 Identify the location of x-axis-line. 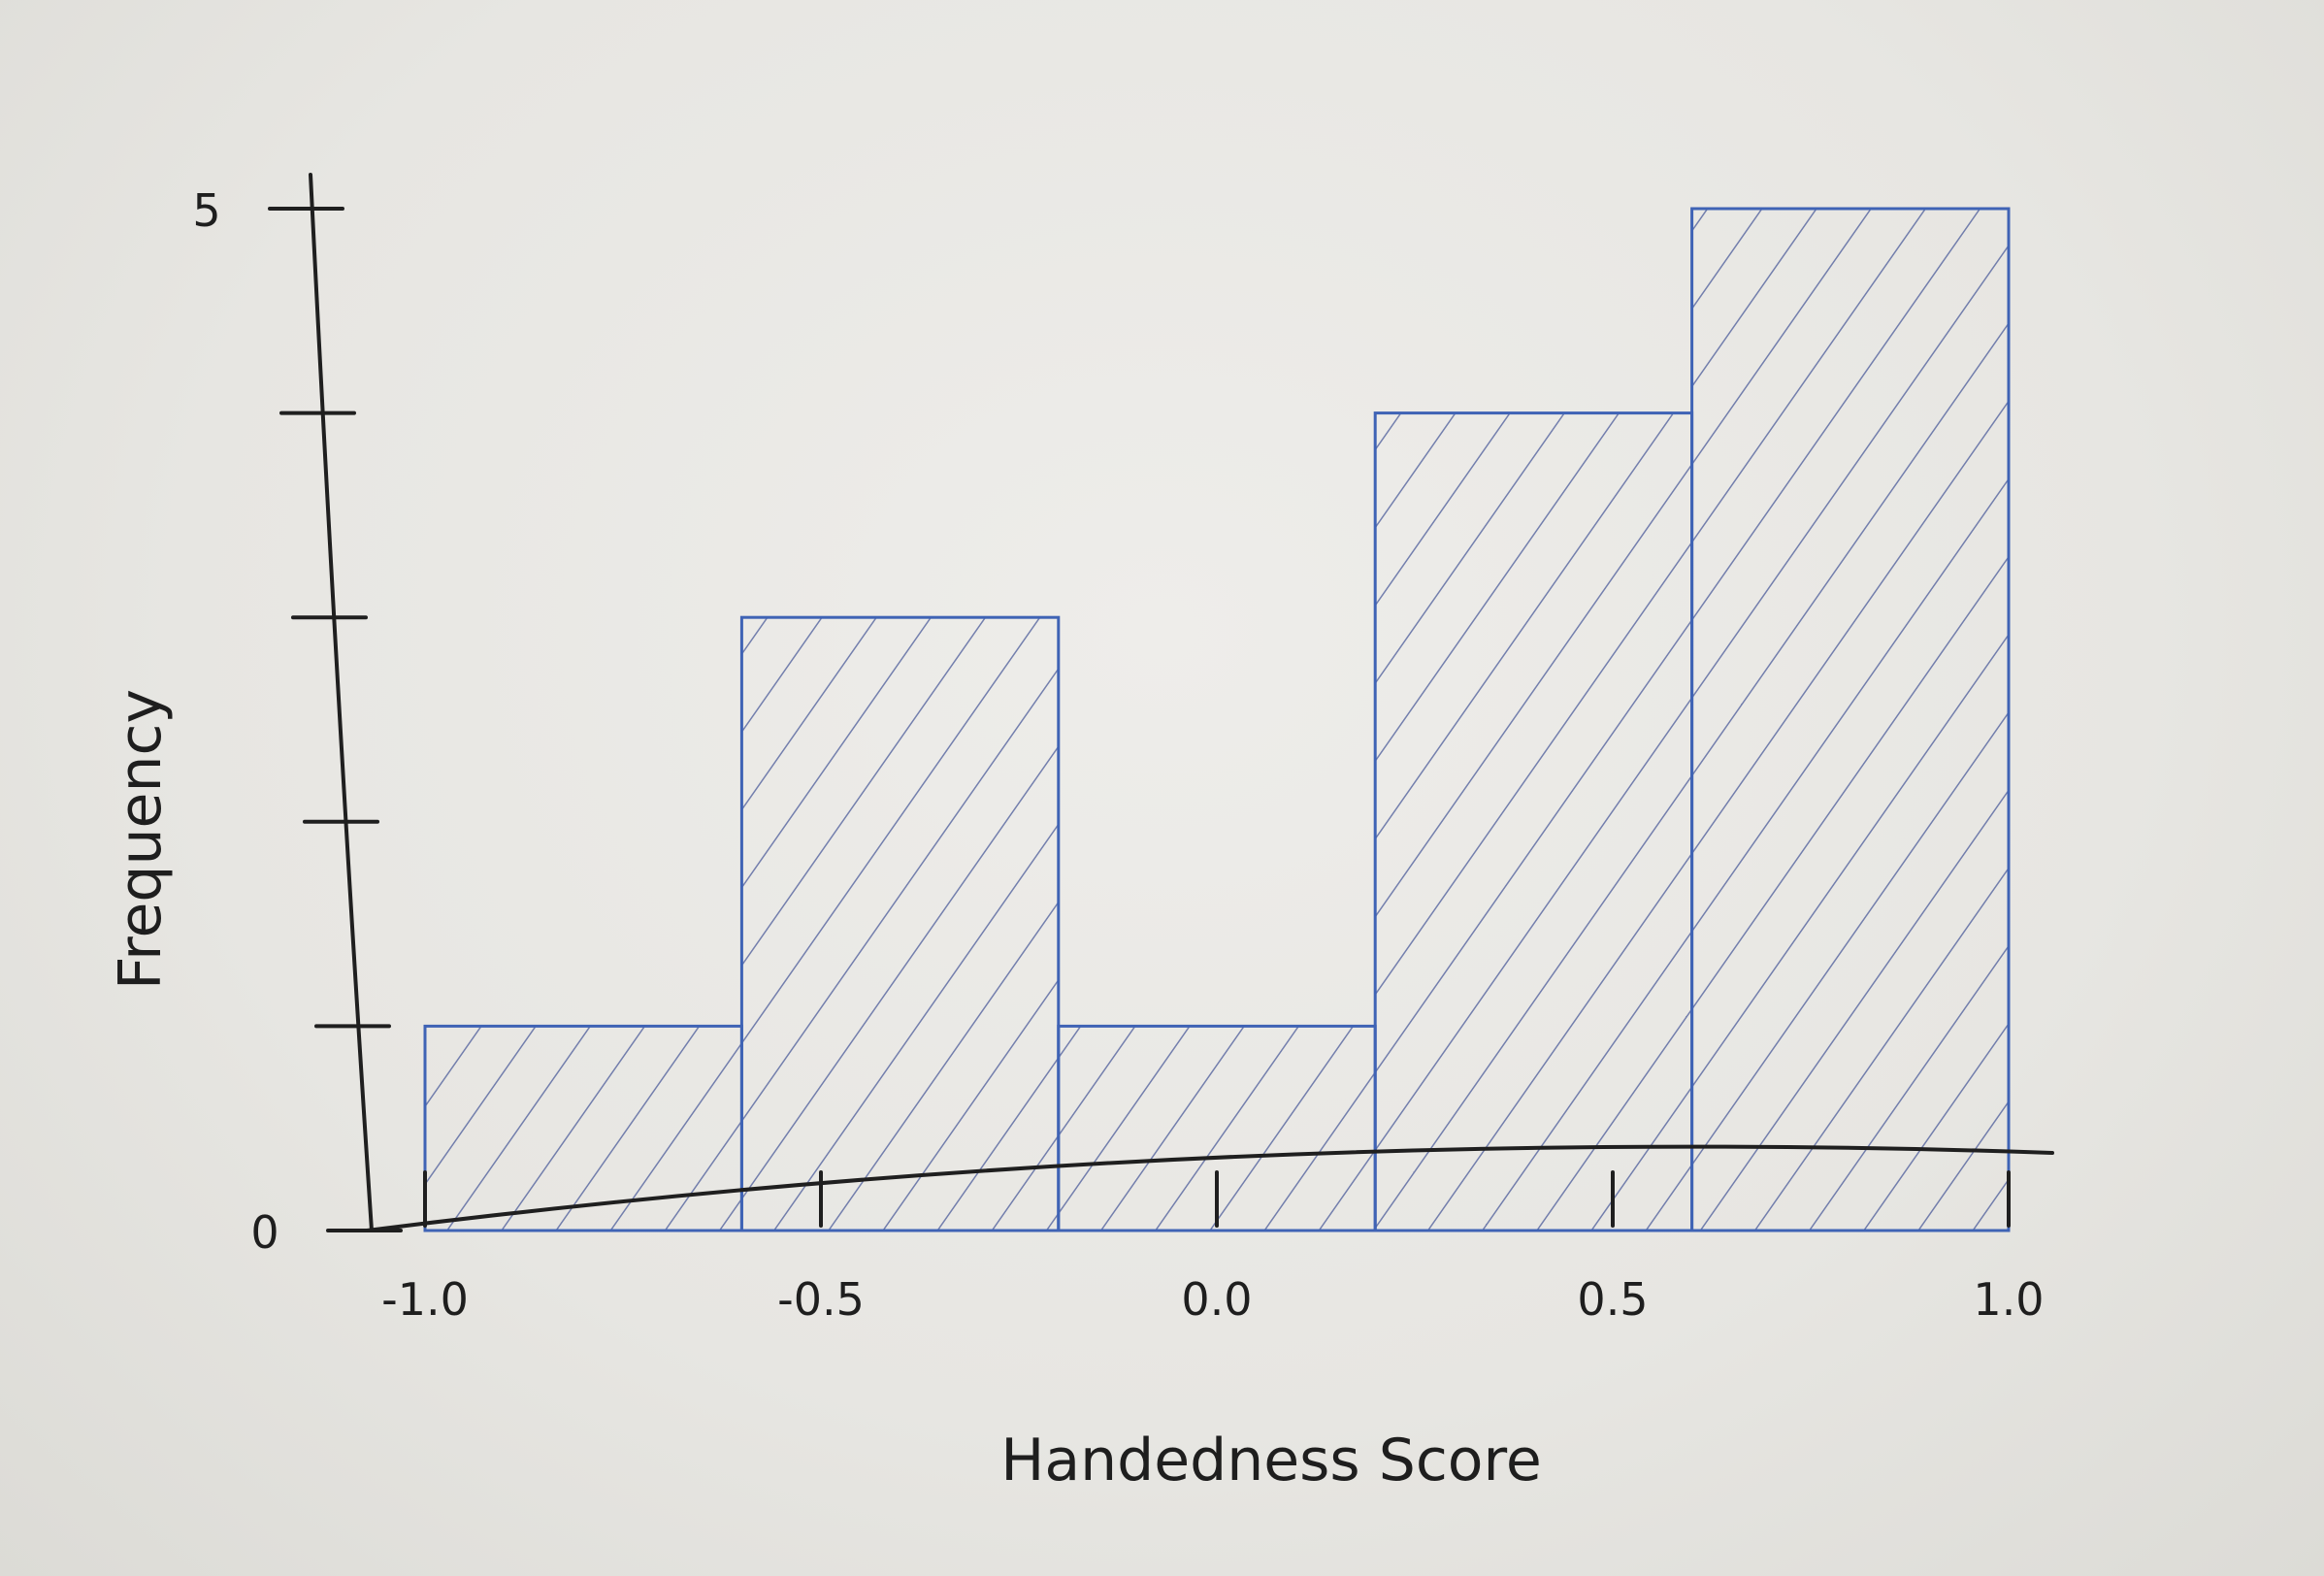
(1209, 1188).